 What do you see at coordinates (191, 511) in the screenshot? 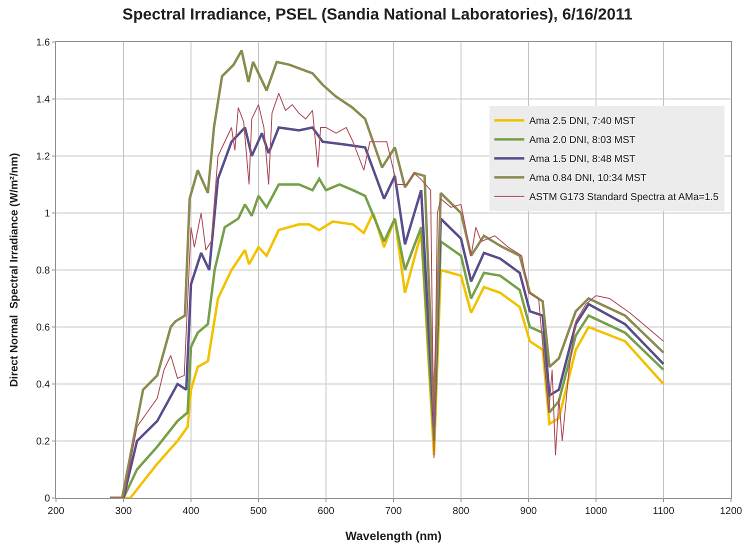
I see `x-tick-label: 400` at bounding box center [191, 511].